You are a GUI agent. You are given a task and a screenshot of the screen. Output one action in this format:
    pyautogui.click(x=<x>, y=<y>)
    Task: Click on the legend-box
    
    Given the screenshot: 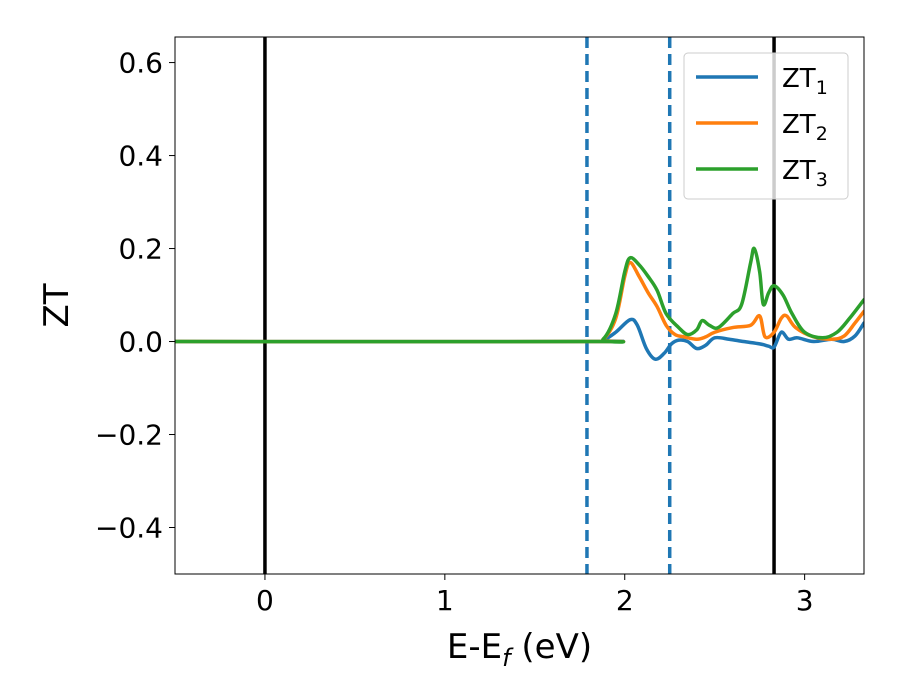 What is the action you would take?
    pyautogui.click(x=766, y=126)
    